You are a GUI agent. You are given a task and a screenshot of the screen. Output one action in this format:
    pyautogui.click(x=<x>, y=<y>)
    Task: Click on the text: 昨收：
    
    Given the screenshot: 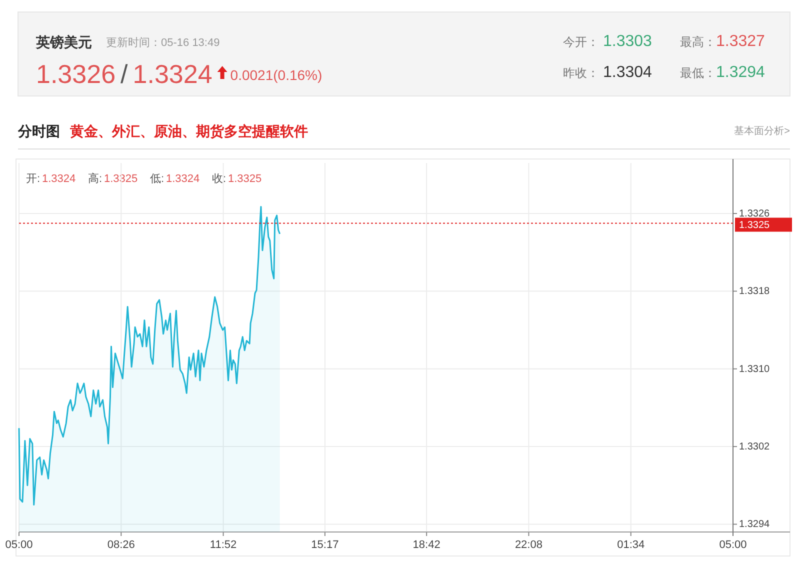 What is the action you would take?
    pyautogui.click(x=581, y=73)
    